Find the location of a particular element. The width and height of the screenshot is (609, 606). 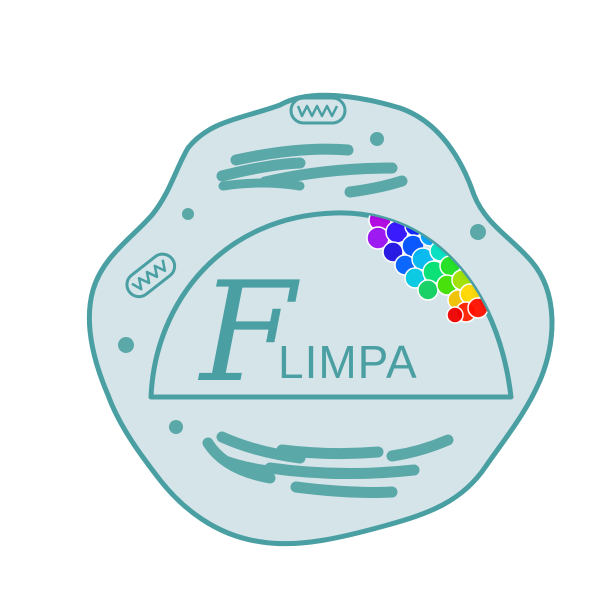

upper-er-icon is located at coordinates (312, 170).